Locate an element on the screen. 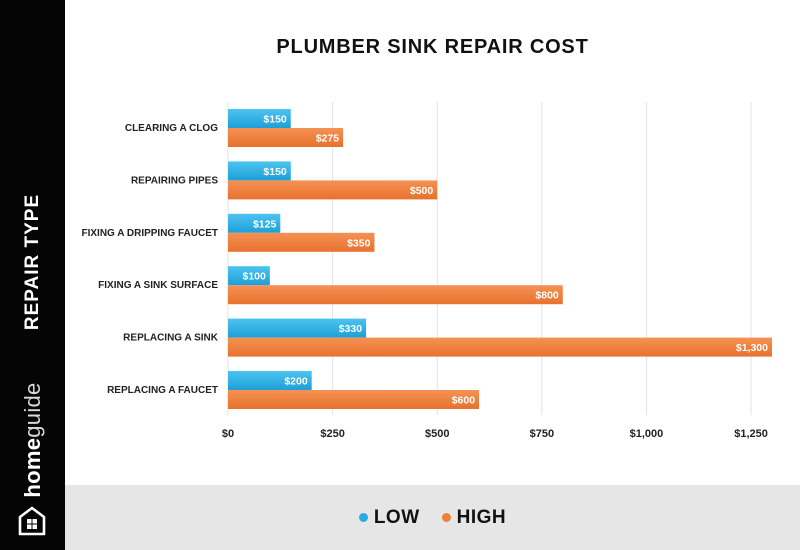 This screenshot has height=550, width=800. bar-value-label: $600 is located at coordinates (464, 401).